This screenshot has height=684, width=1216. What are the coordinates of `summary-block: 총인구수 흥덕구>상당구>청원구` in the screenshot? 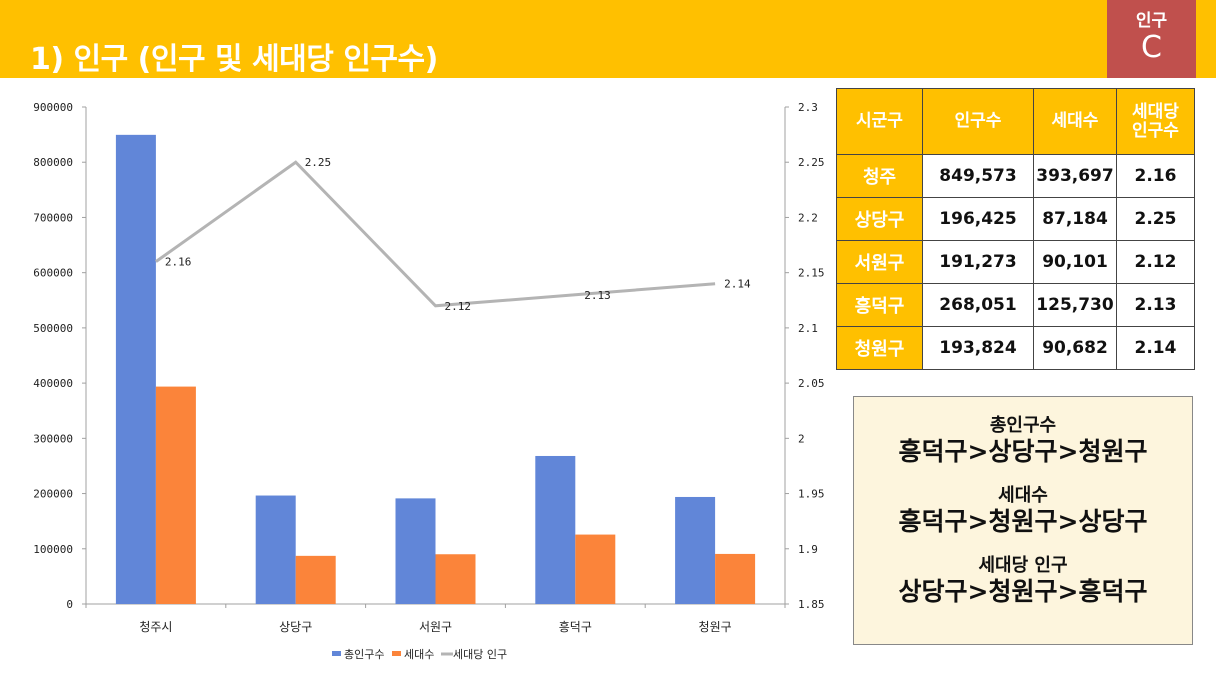 It's located at (1023, 439).